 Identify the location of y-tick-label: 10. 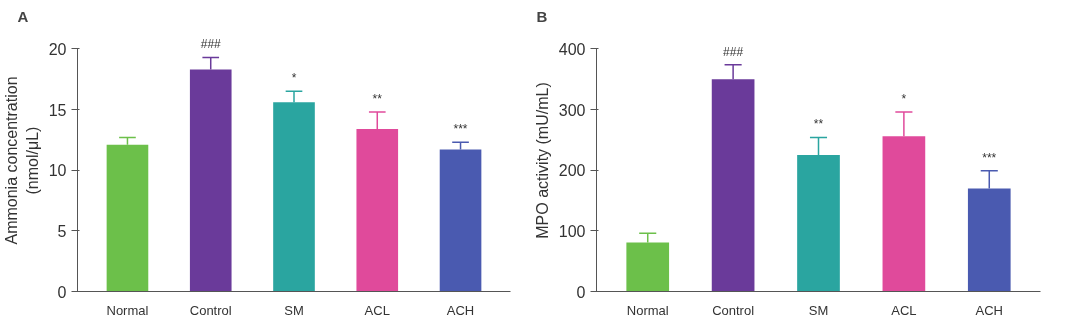
(57, 171).